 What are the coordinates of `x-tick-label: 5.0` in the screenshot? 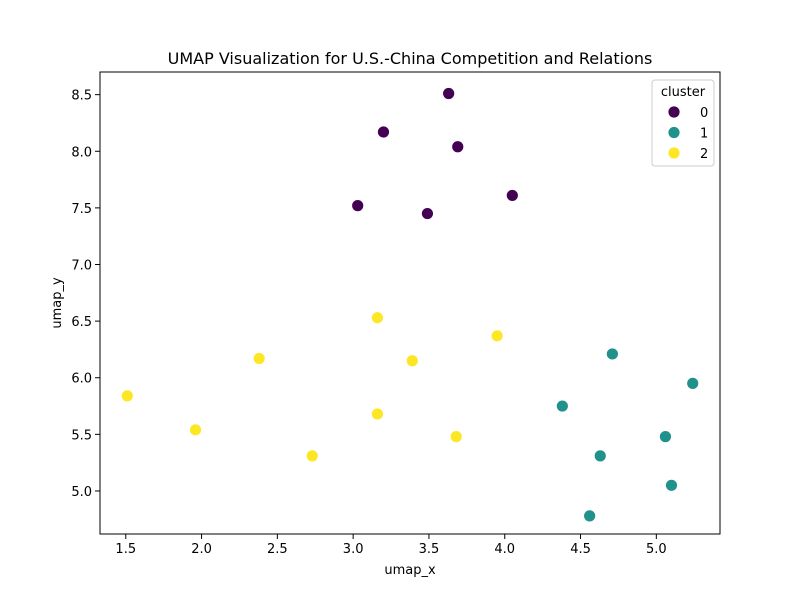 It's located at (656, 549).